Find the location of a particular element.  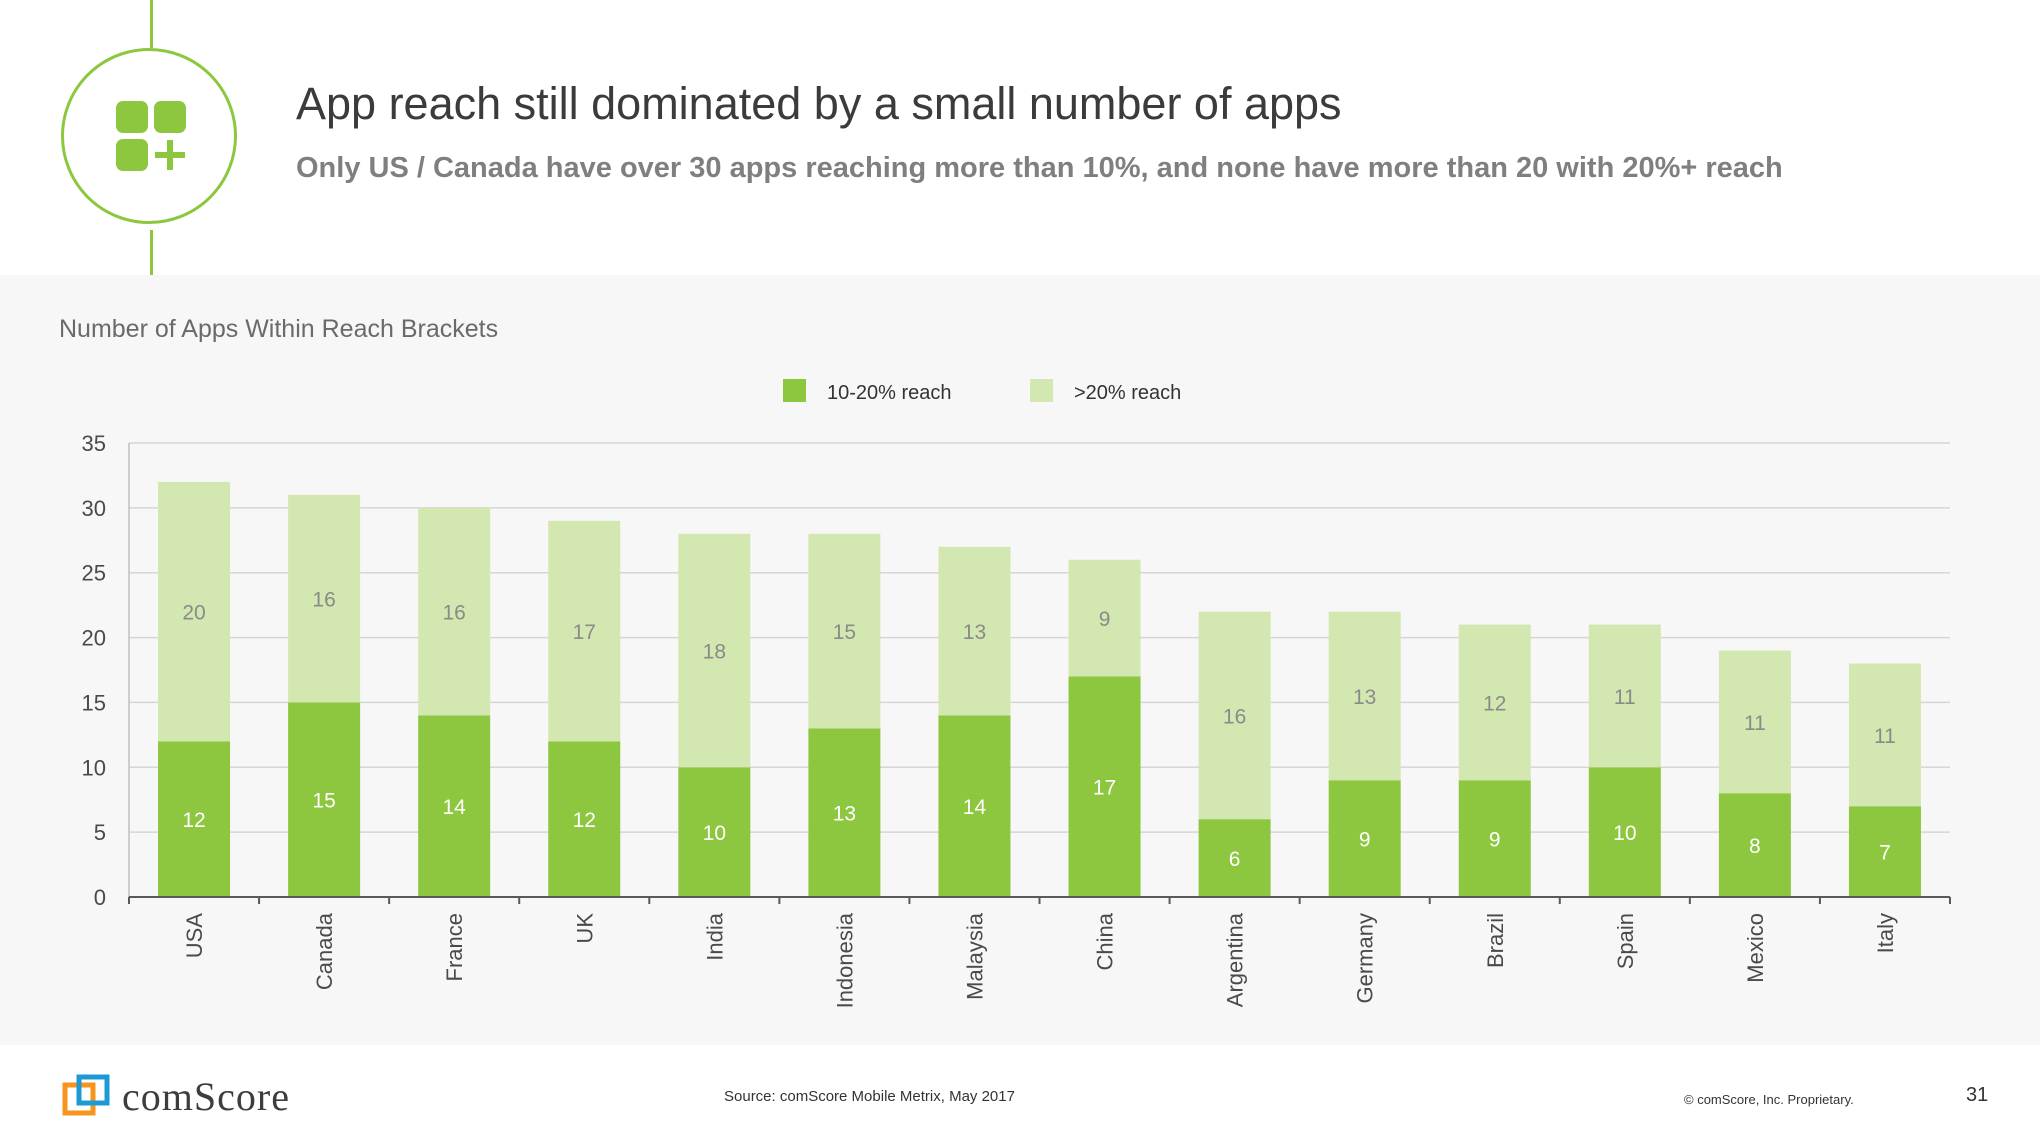

comscore-logo-icon is located at coordinates (86, 1095).